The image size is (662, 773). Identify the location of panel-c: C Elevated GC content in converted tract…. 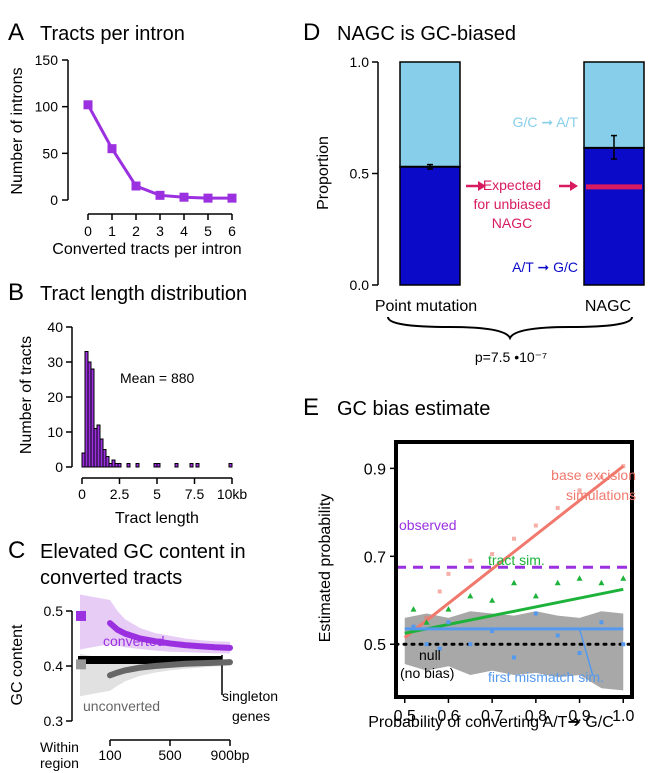
(143, 654).